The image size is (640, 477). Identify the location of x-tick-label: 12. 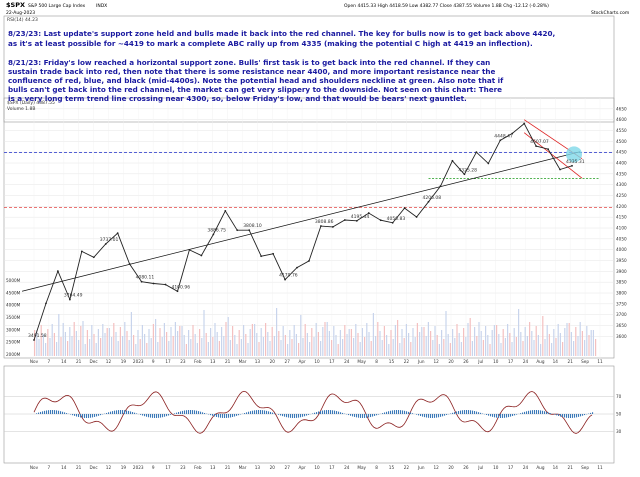
(436, 361).